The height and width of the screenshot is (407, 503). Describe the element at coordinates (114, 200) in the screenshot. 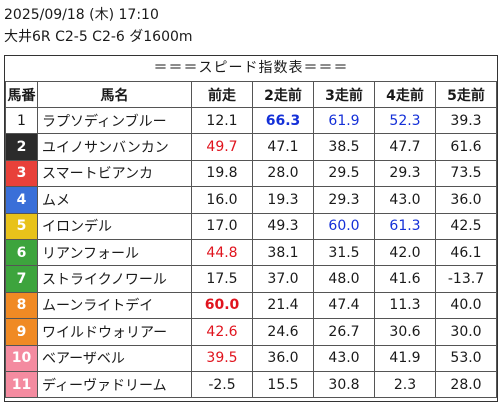

I see `horse-name: ムメ` at that location.